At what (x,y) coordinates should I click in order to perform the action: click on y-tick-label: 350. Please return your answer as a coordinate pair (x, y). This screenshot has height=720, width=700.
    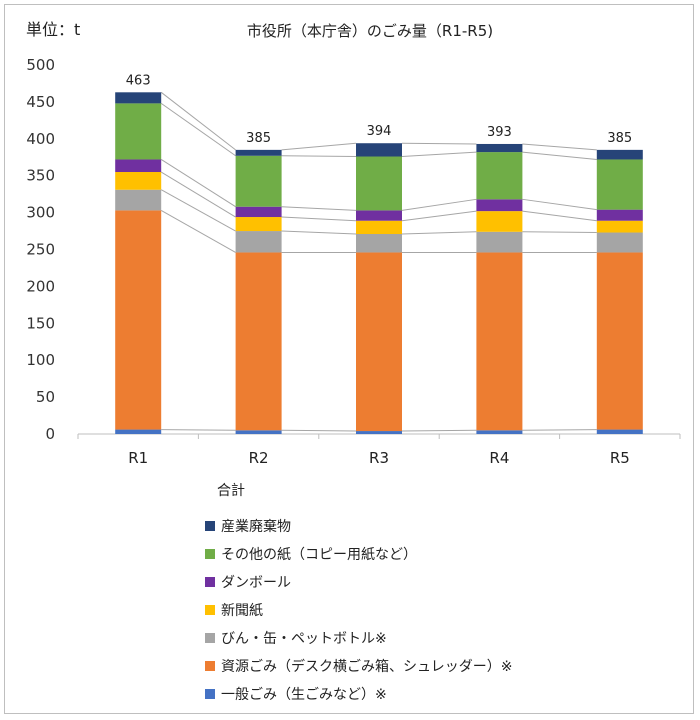
    Looking at the image, I should click on (40, 176).